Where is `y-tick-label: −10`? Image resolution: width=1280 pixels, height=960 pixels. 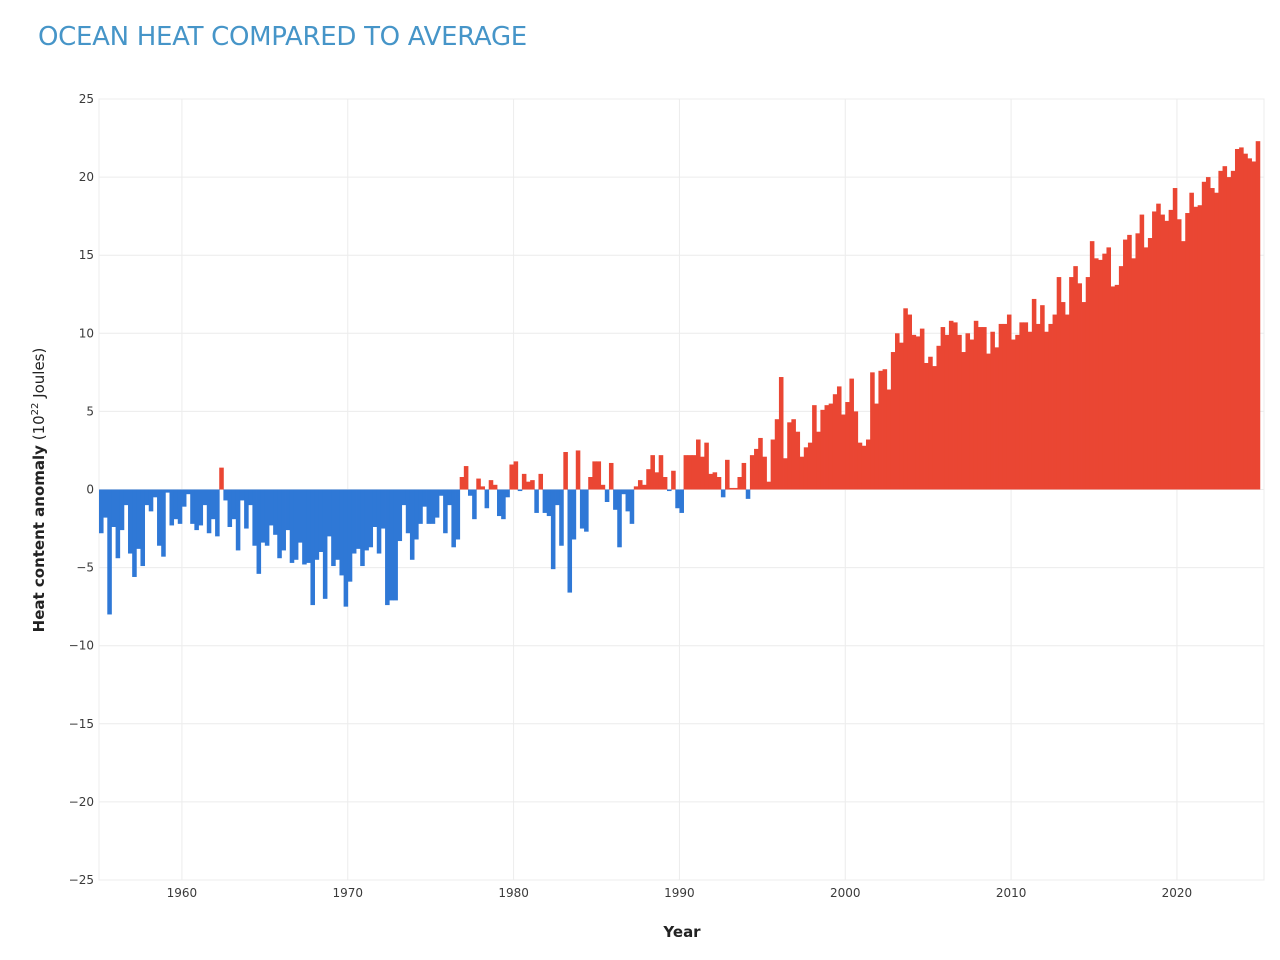 y-tick-label: −10 is located at coordinates (81, 646).